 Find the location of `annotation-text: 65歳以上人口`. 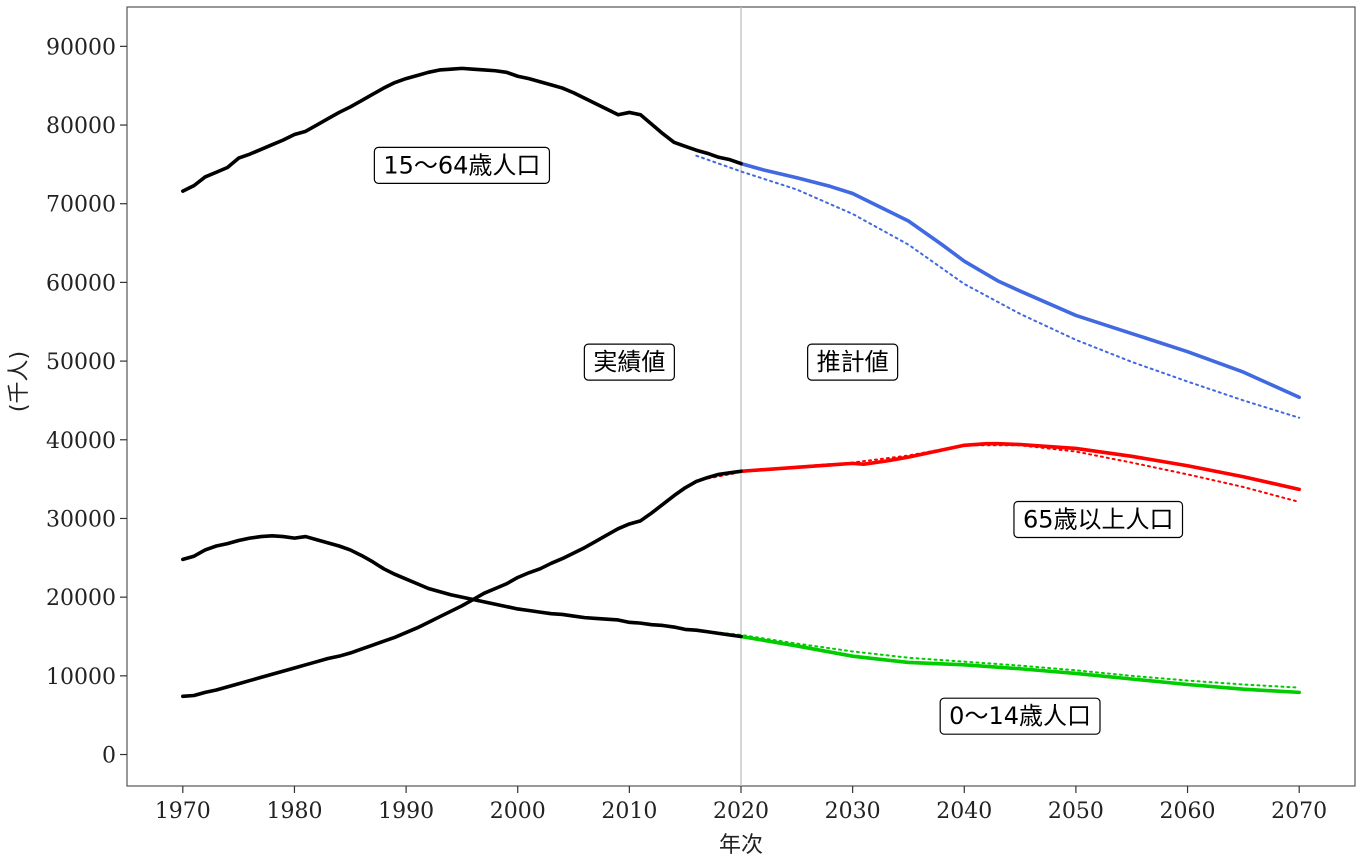

annotation-text: 65歳以上人口 is located at coordinates (1098, 519).